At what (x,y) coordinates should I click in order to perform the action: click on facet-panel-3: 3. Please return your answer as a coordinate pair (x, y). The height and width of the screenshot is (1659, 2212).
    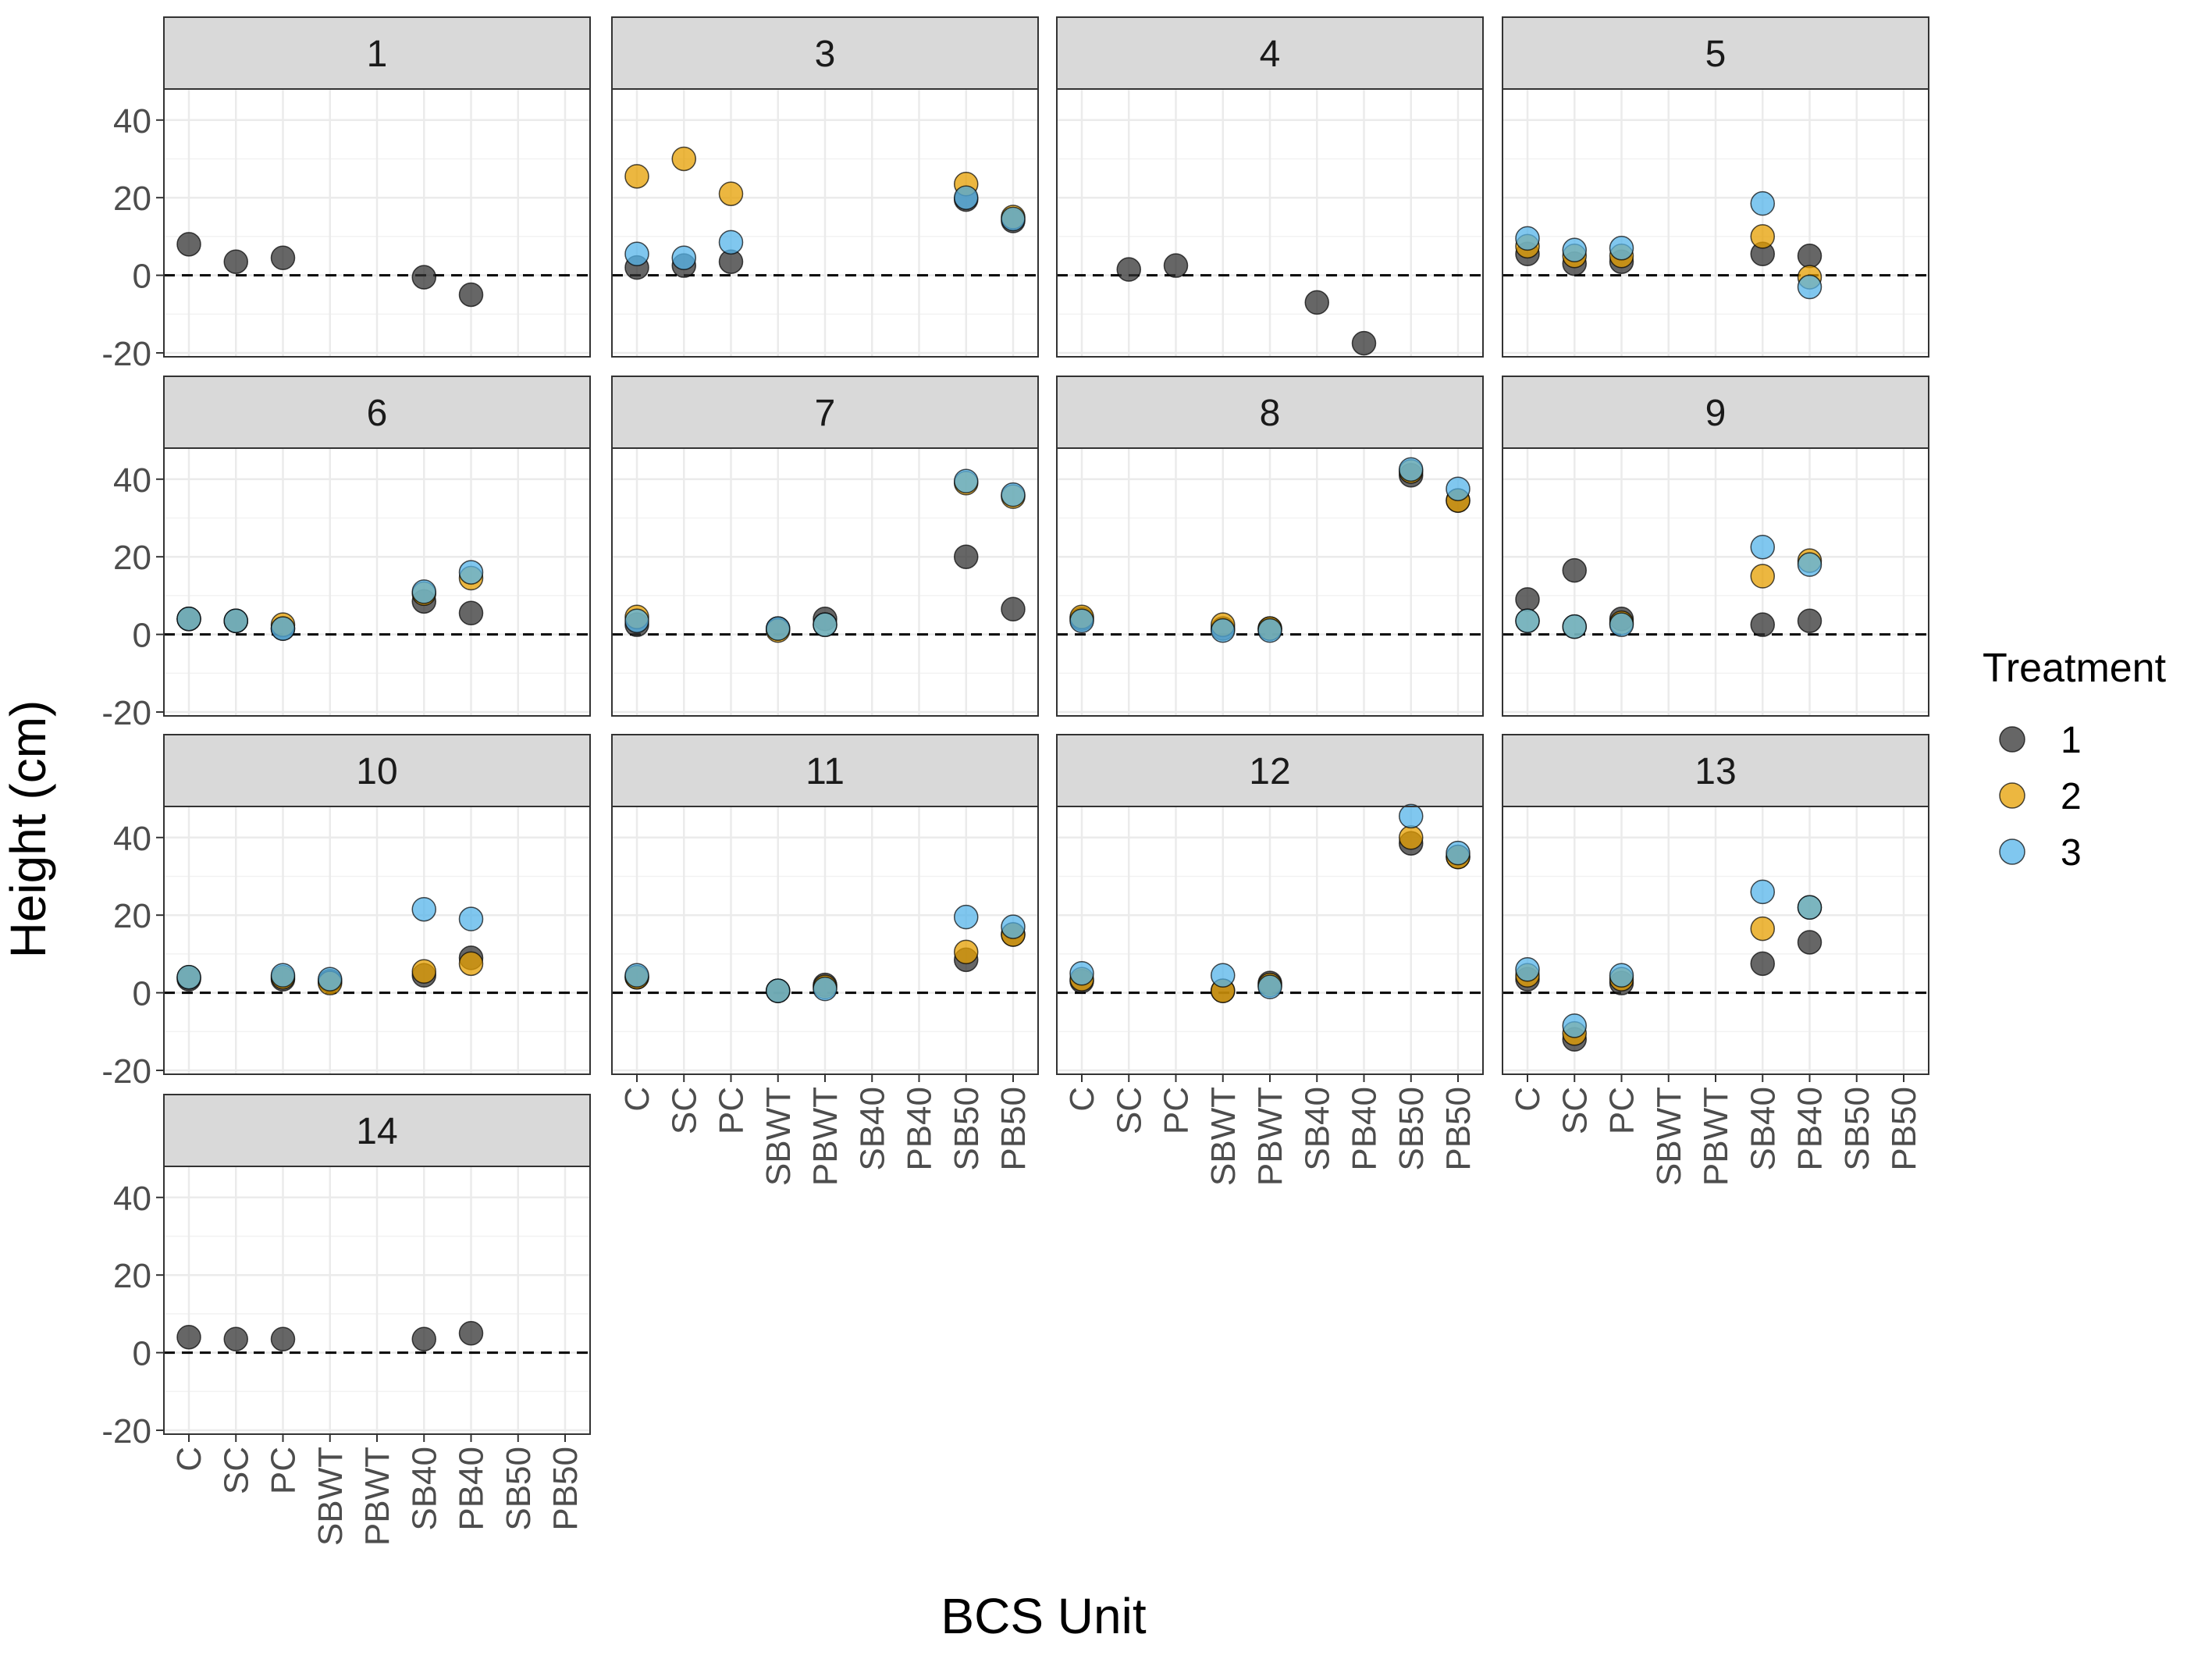
    Looking at the image, I should click on (825, 187).